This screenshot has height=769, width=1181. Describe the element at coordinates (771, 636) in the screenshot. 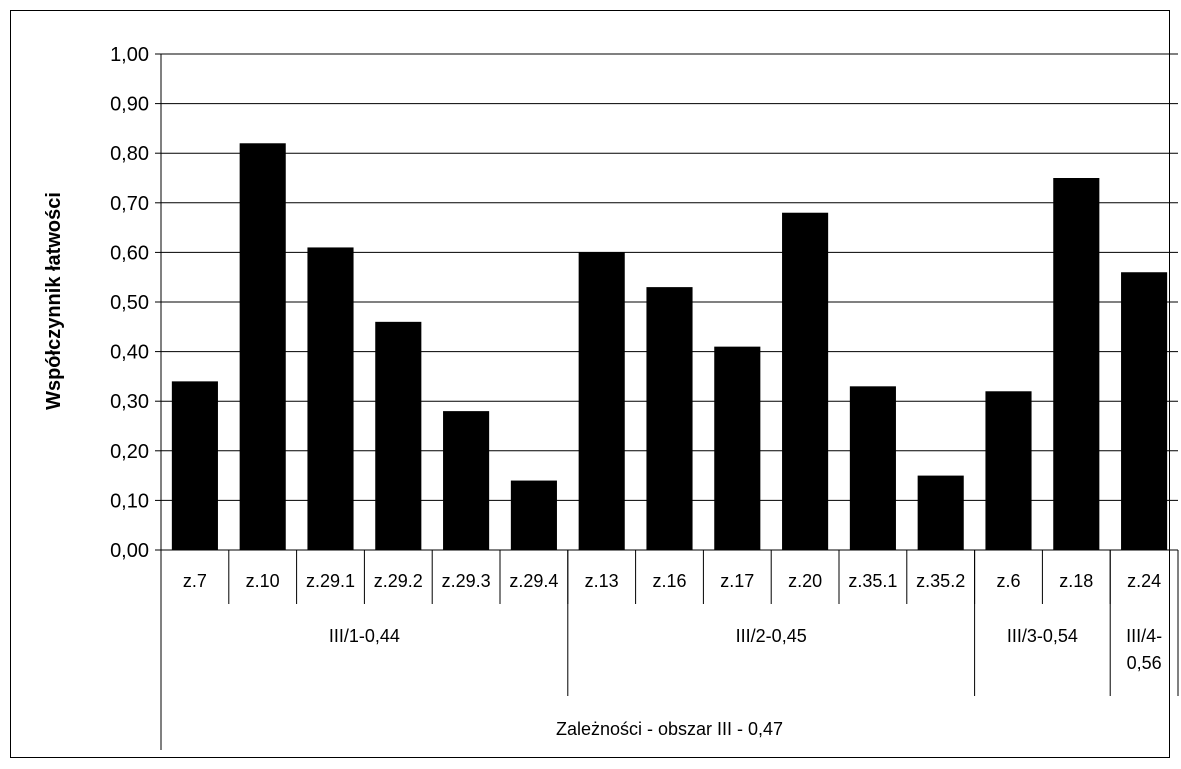

I see `group-label: III/2-0,45` at that location.